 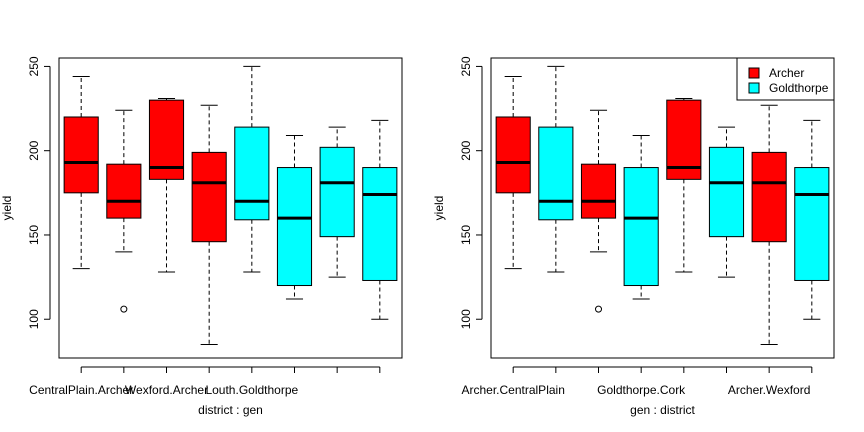 I want to click on x-tick-label: Goldthorpe.Cork, so click(x=641, y=390).